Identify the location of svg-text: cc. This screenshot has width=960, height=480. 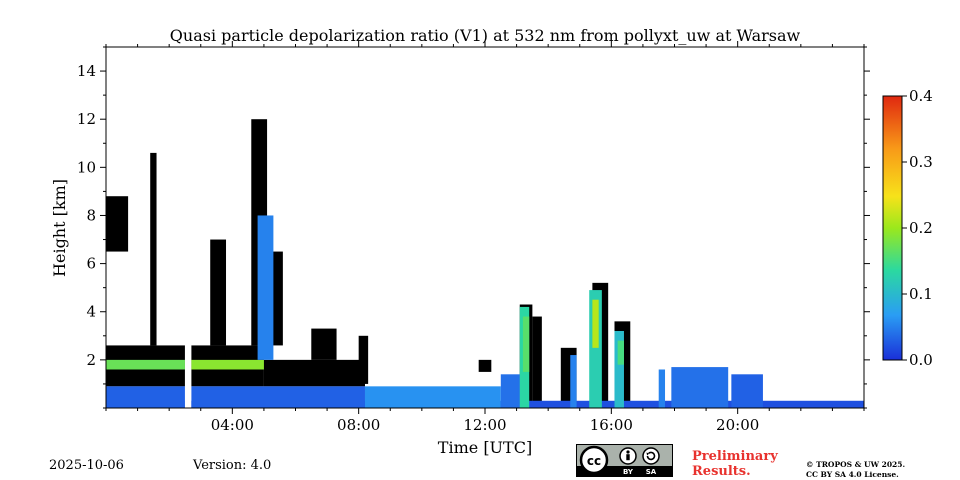
(594, 461).